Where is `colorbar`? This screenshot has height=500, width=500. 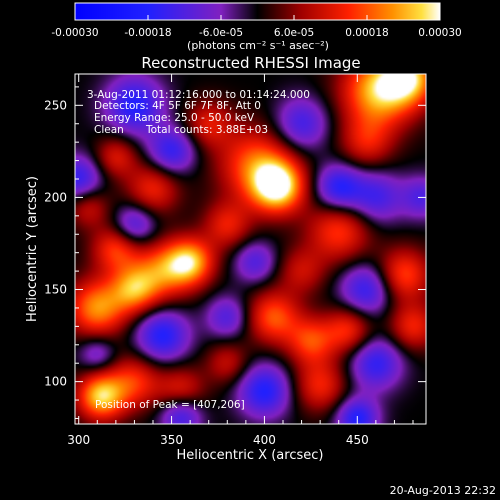
colorbar is located at coordinates (257, 11).